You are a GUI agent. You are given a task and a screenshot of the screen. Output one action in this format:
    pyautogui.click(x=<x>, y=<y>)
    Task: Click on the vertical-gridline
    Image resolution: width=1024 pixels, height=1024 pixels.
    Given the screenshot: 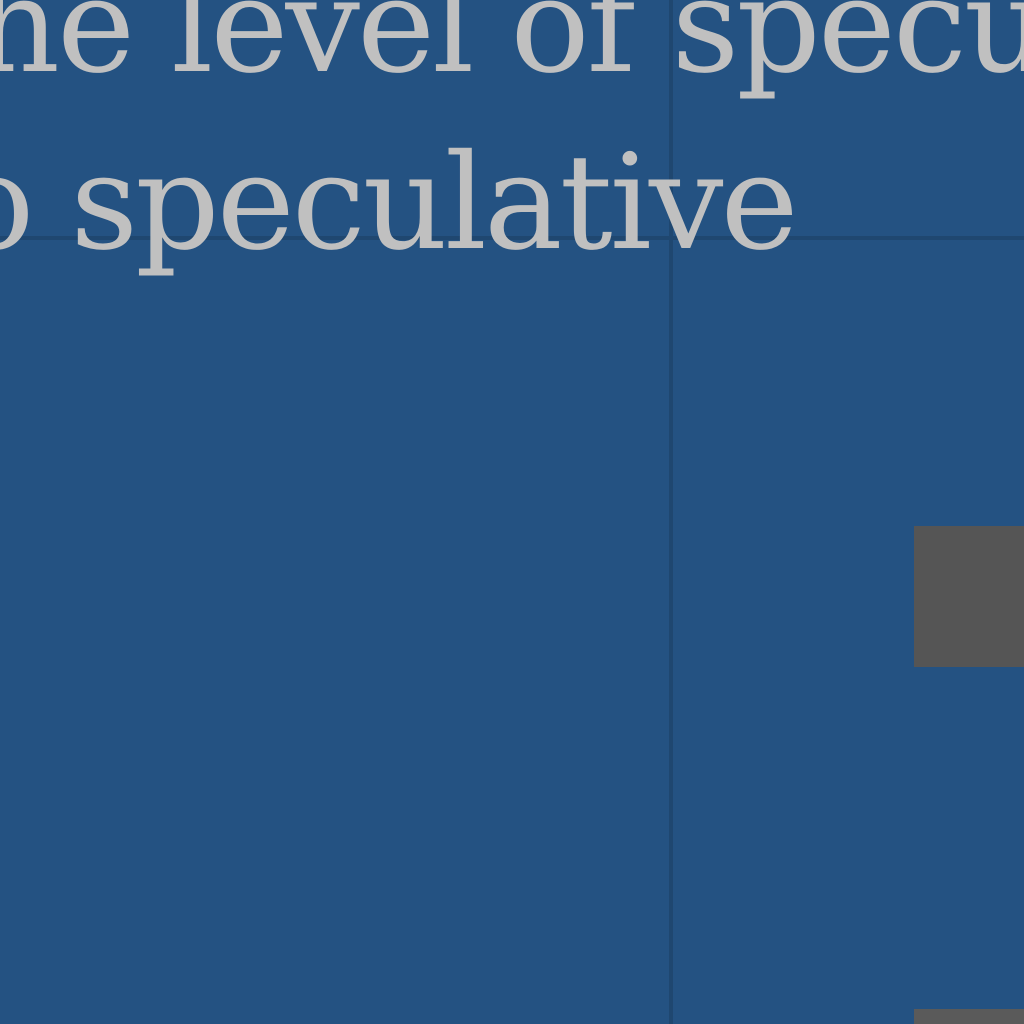 What is the action you would take?
    pyautogui.click(x=671, y=512)
    